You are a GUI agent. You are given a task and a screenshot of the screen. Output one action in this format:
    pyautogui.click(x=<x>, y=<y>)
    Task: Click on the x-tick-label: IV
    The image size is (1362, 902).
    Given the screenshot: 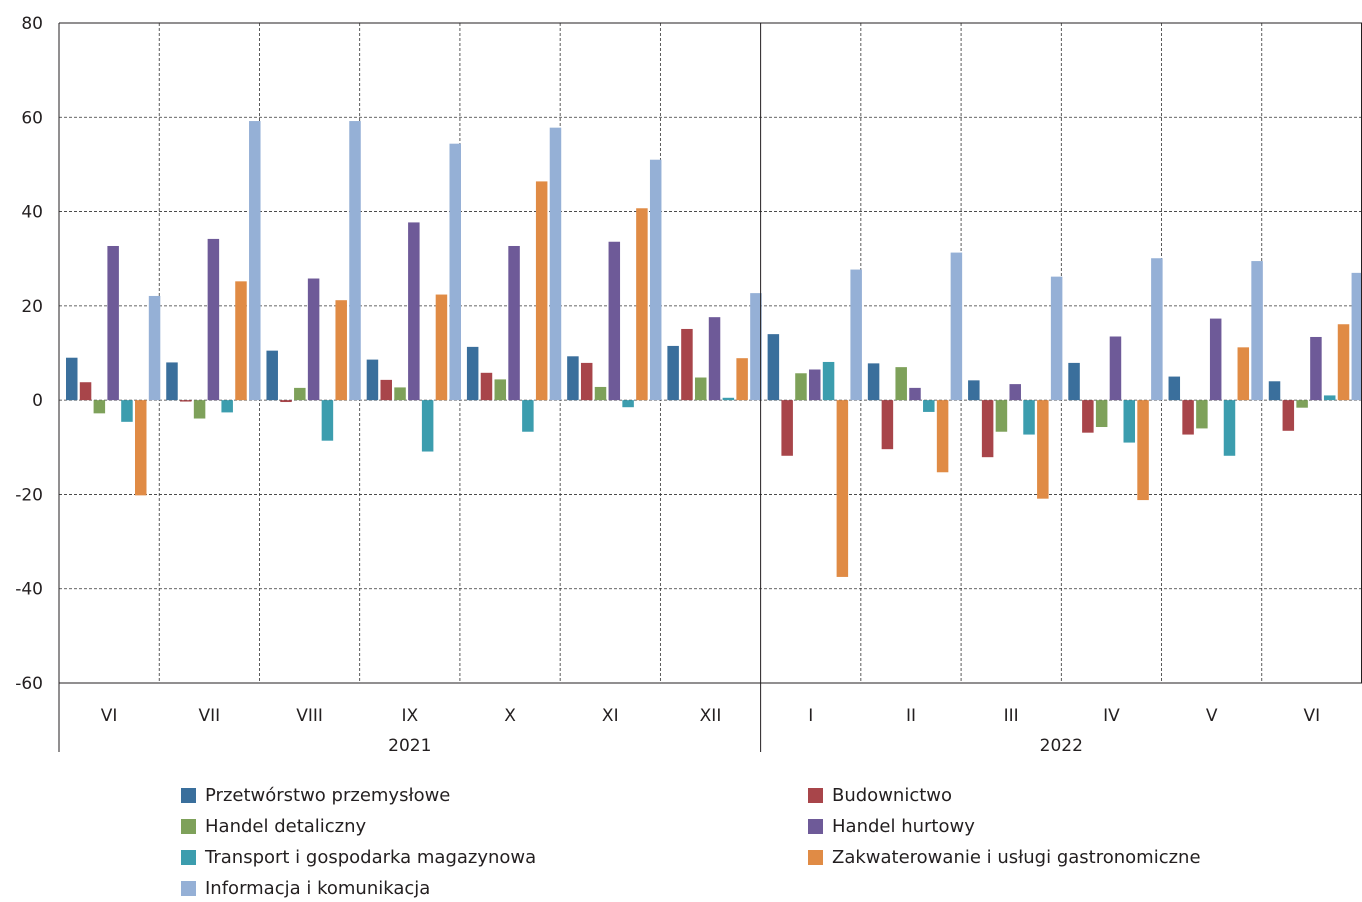 What is the action you would take?
    pyautogui.click(x=1111, y=716)
    